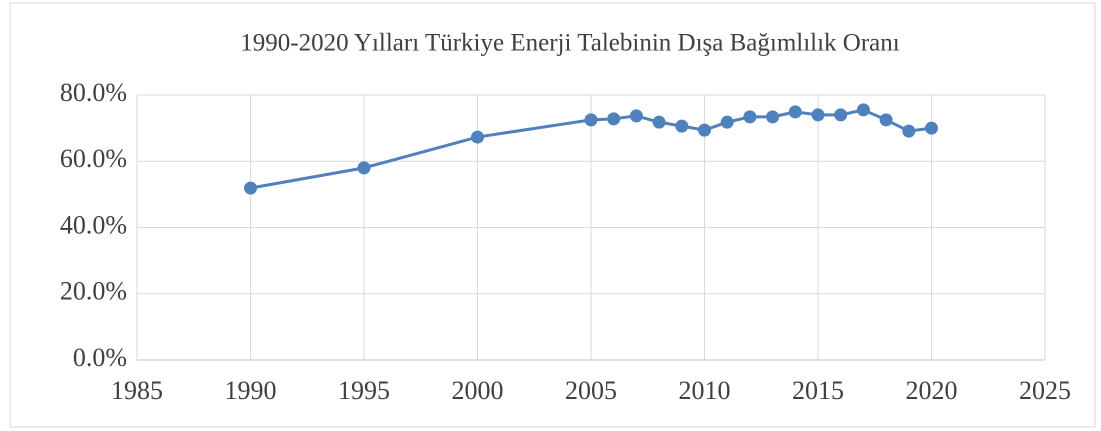  Describe the element at coordinates (364, 390) in the screenshot. I see `x-tick-label: 1995` at that location.